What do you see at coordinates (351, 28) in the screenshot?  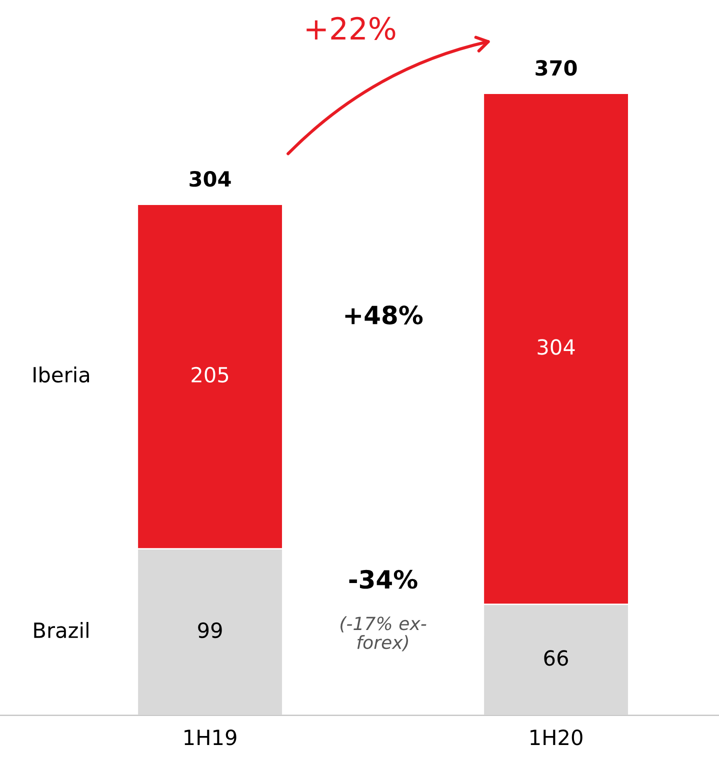 I see `text: +22%` at bounding box center [351, 28].